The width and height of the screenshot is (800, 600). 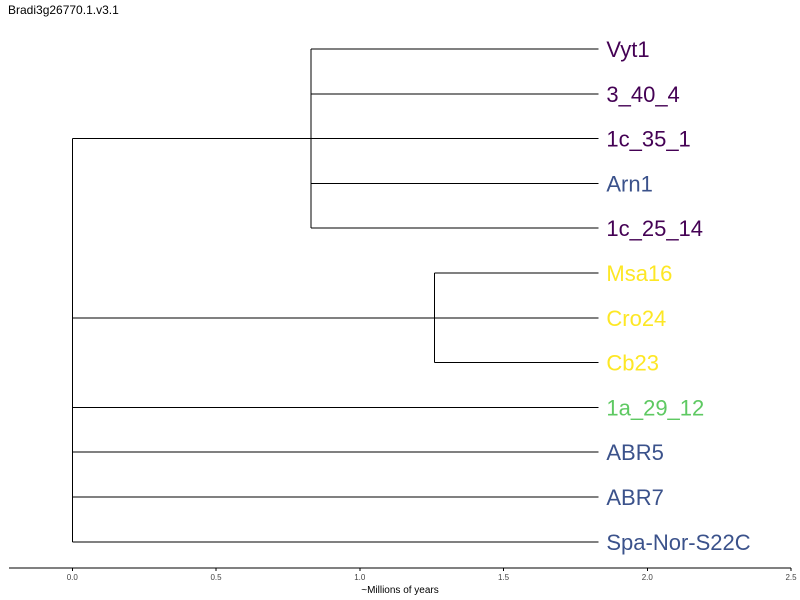 What do you see at coordinates (639, 273) in the screenshot?
I see `leaf-label-Msa16: Msa16` at bounding box center [639, 273].